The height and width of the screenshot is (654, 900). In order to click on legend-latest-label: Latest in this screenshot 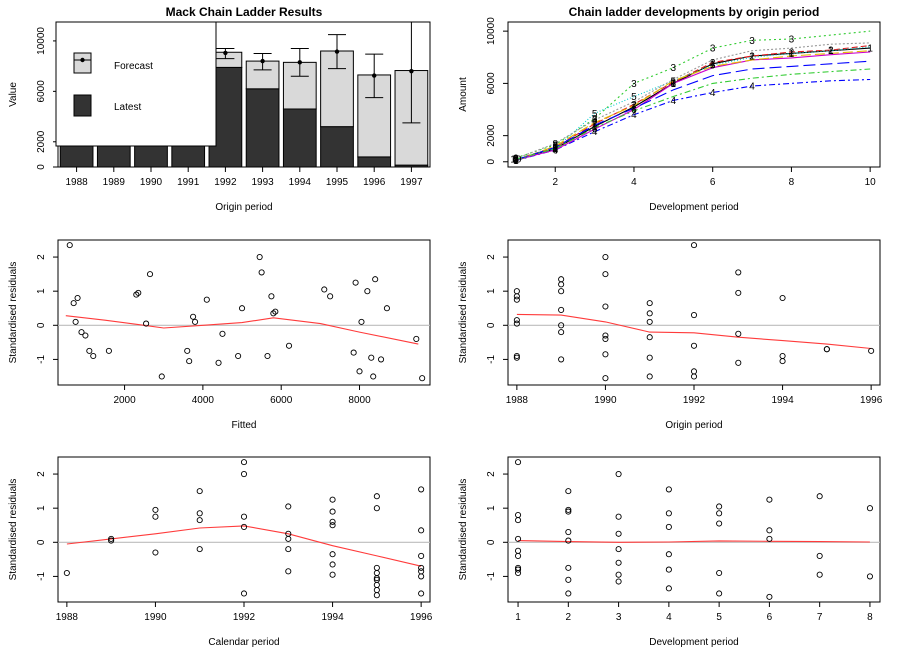, I will do `click(127, 107)`.